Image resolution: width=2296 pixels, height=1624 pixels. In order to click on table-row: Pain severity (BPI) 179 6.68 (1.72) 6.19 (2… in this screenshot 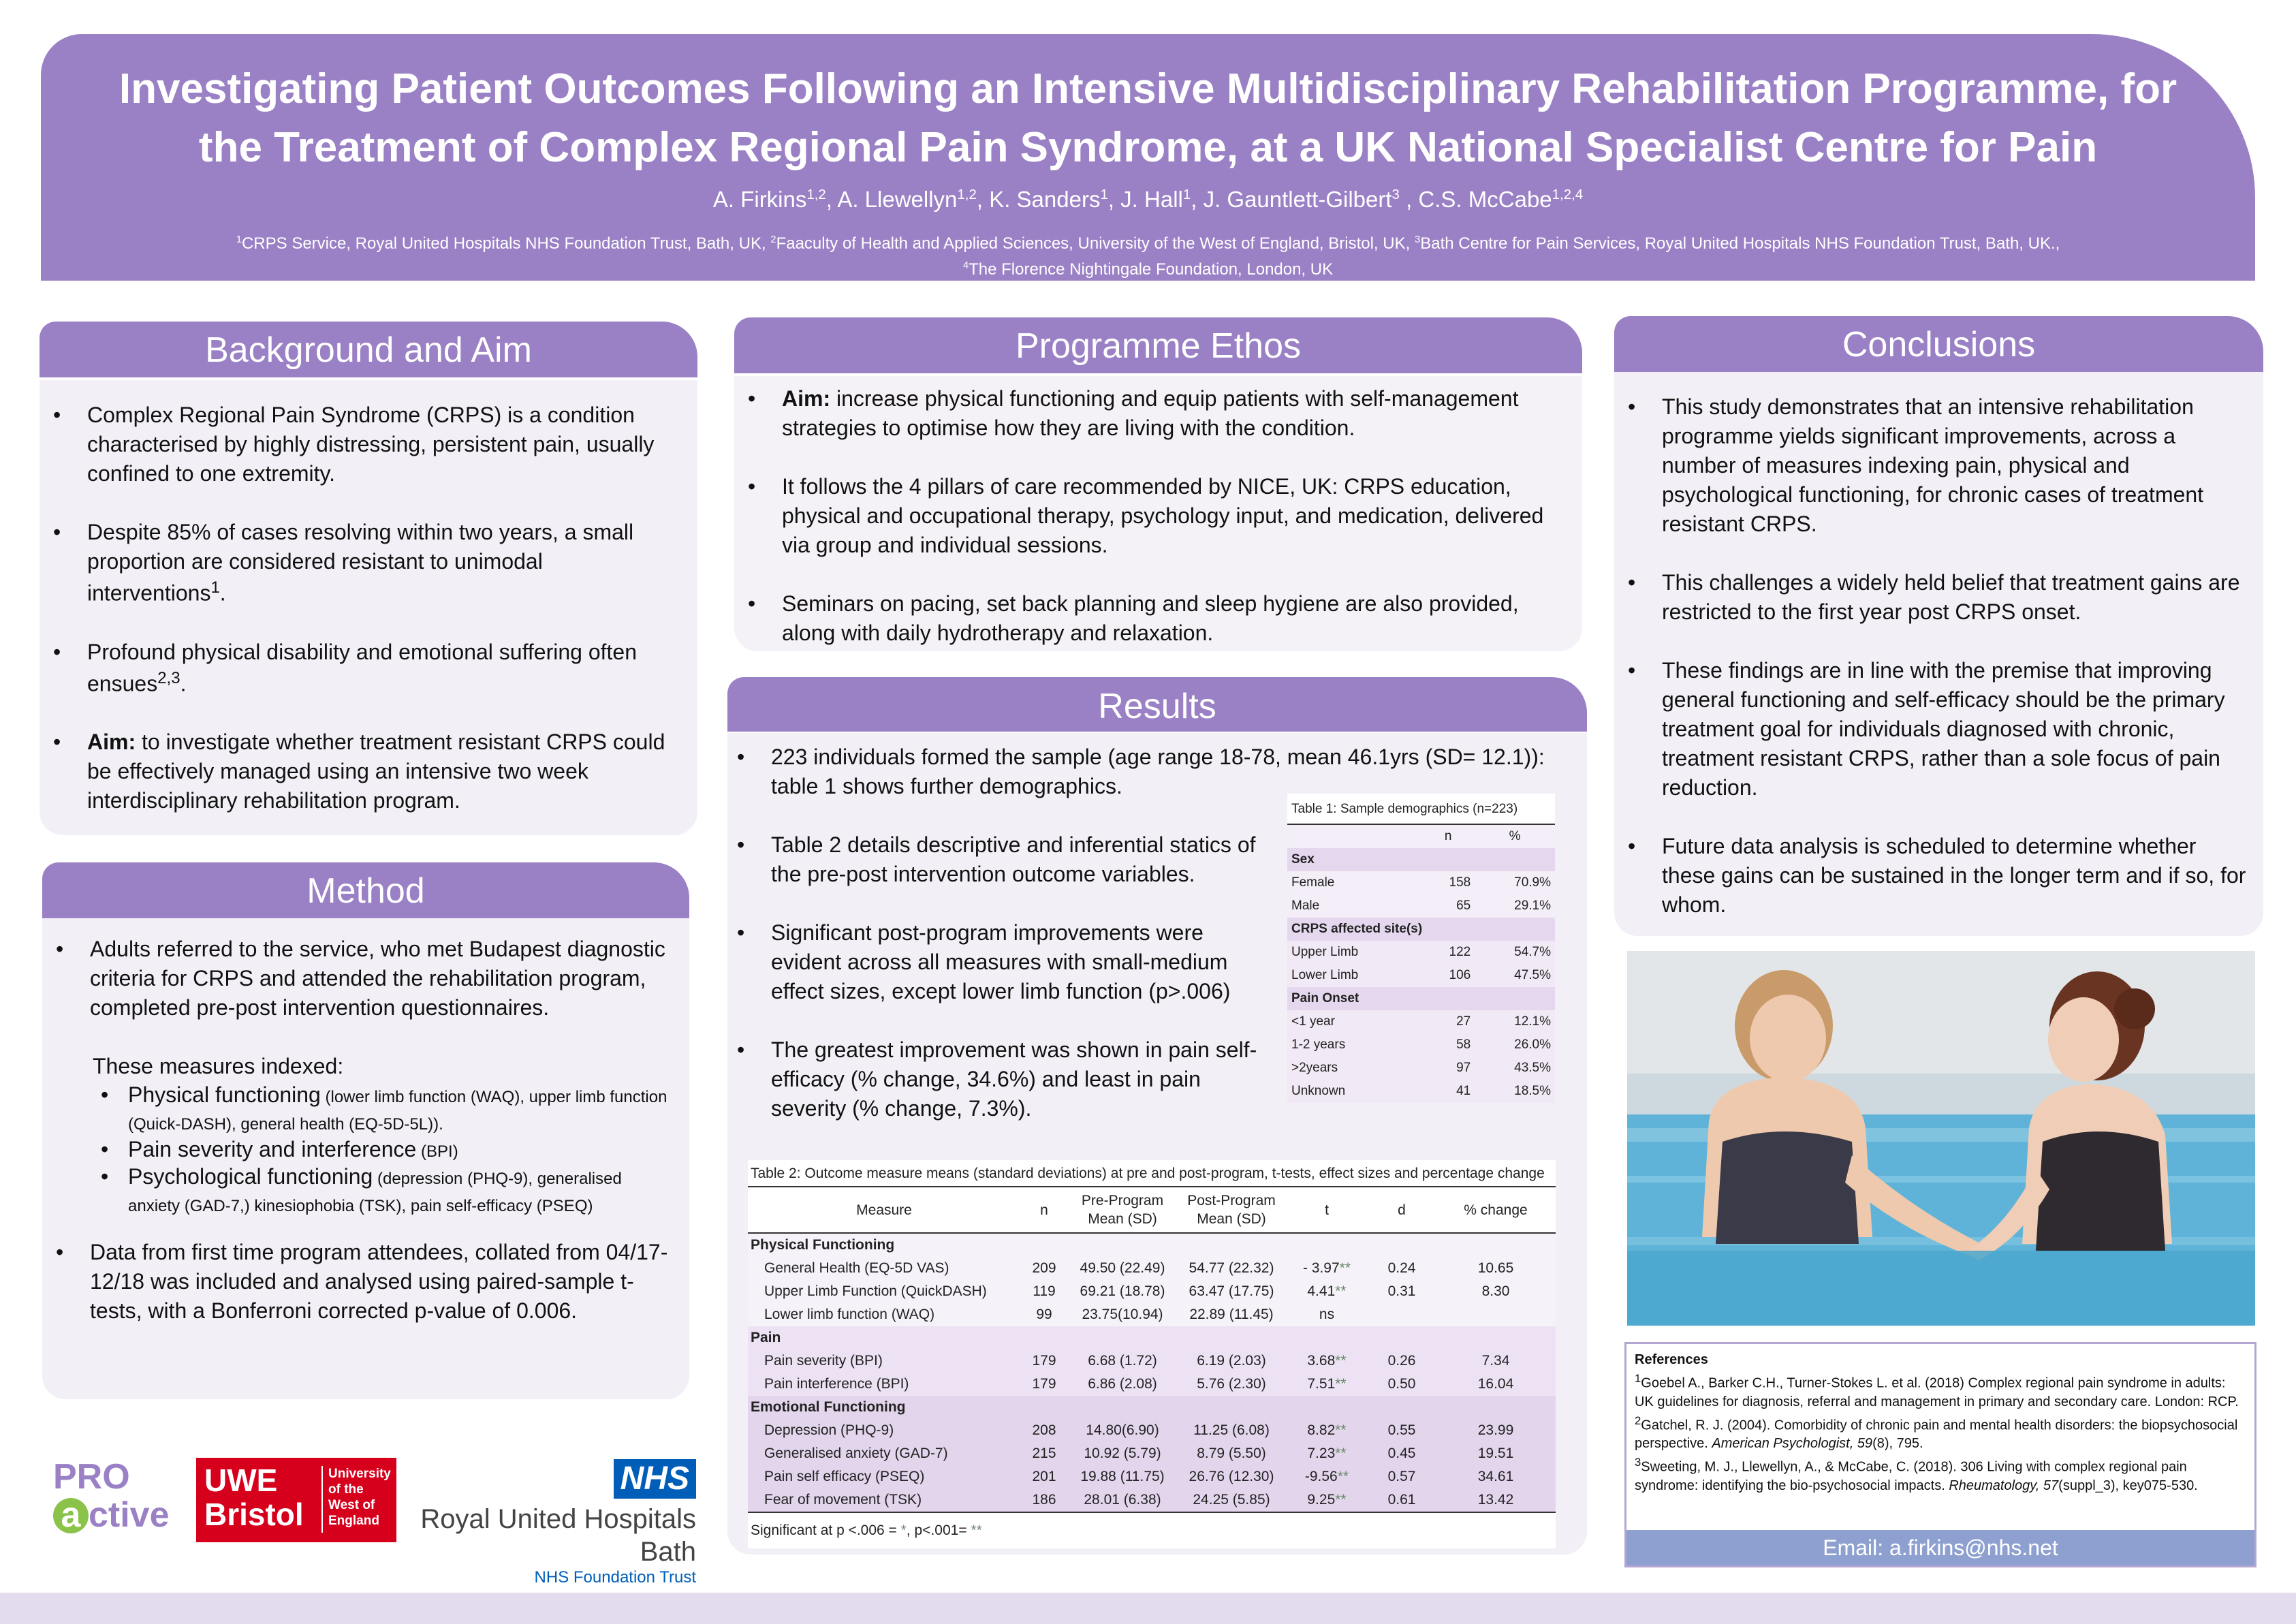, I will do `click(1152, 1361)`.